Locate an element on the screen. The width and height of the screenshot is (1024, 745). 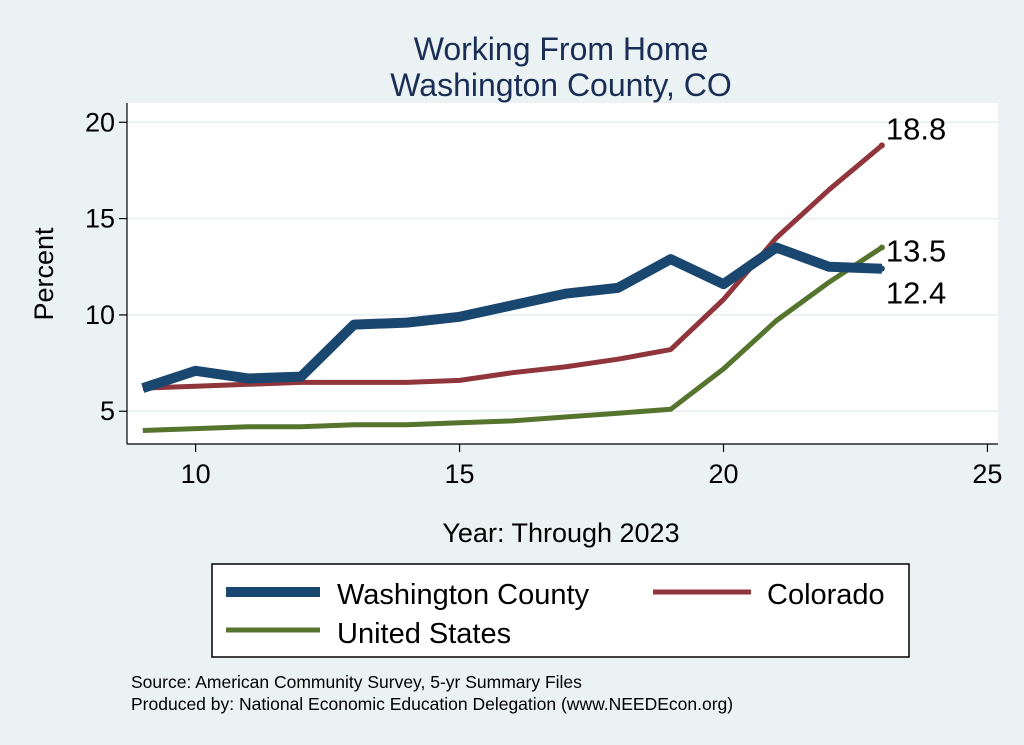
y-tick-label: 5 is located at coordinates (107, 411).